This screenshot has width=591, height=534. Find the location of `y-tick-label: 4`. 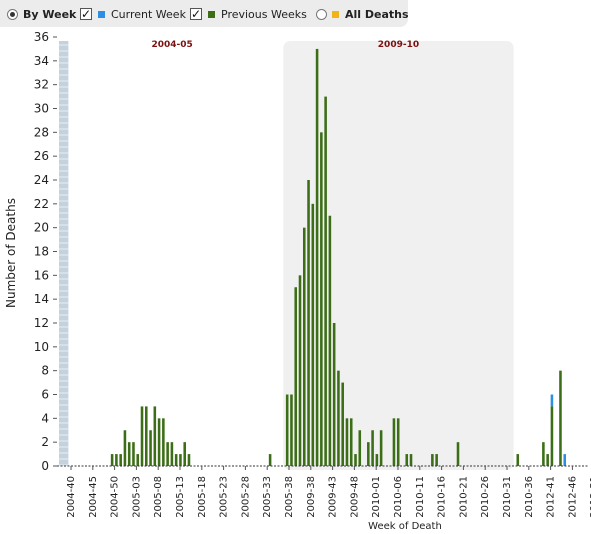

y-tick-label: 4 is located at coordinates (45, 418).